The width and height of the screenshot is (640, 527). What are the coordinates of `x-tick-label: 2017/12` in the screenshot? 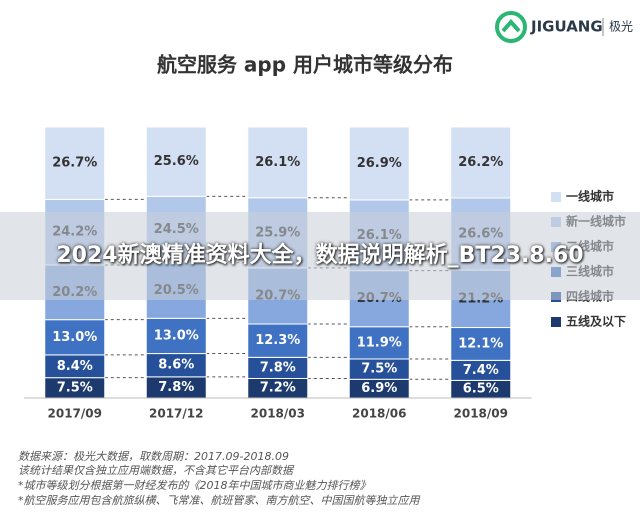 It's located at (176, 414).